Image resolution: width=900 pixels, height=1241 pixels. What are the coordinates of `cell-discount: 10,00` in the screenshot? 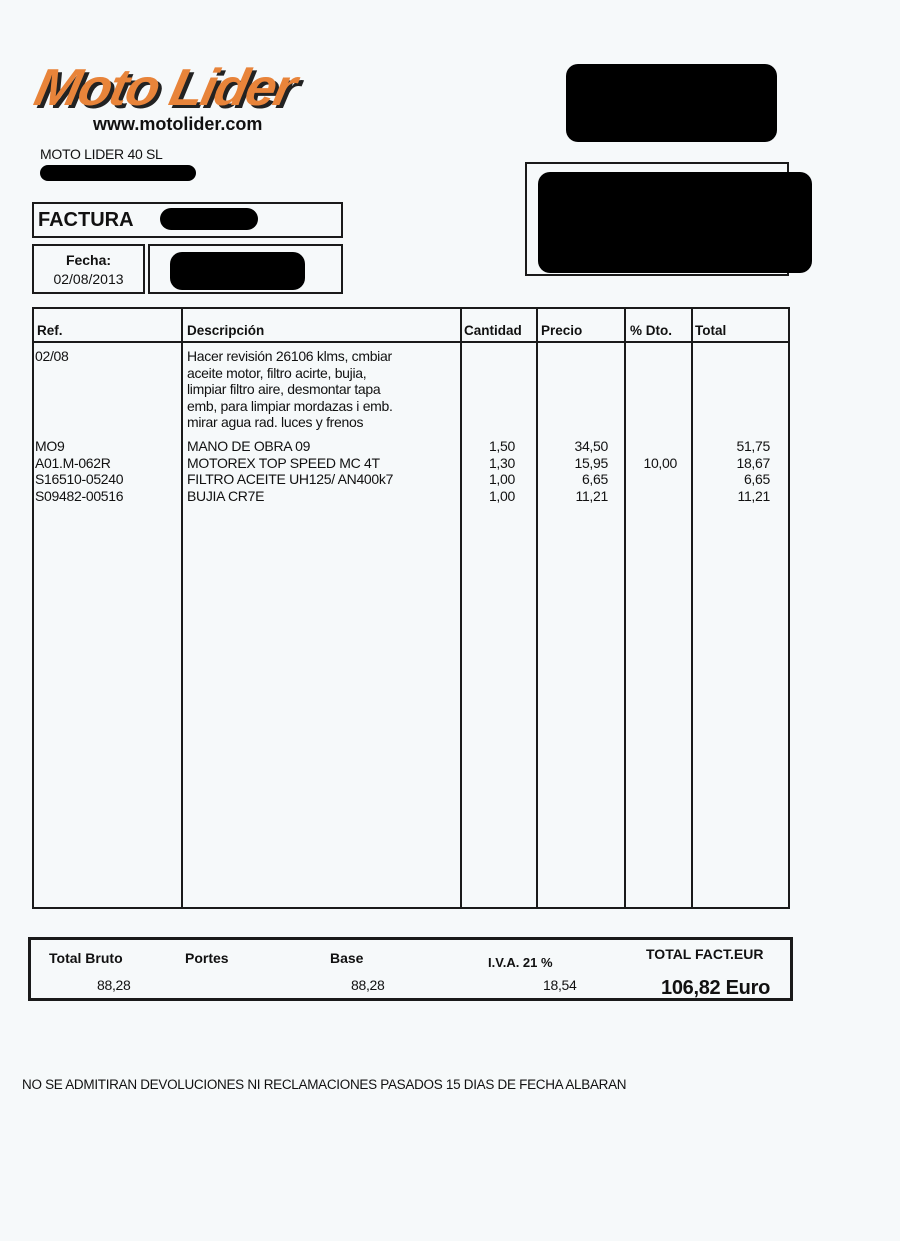 It's located at (660, 462).